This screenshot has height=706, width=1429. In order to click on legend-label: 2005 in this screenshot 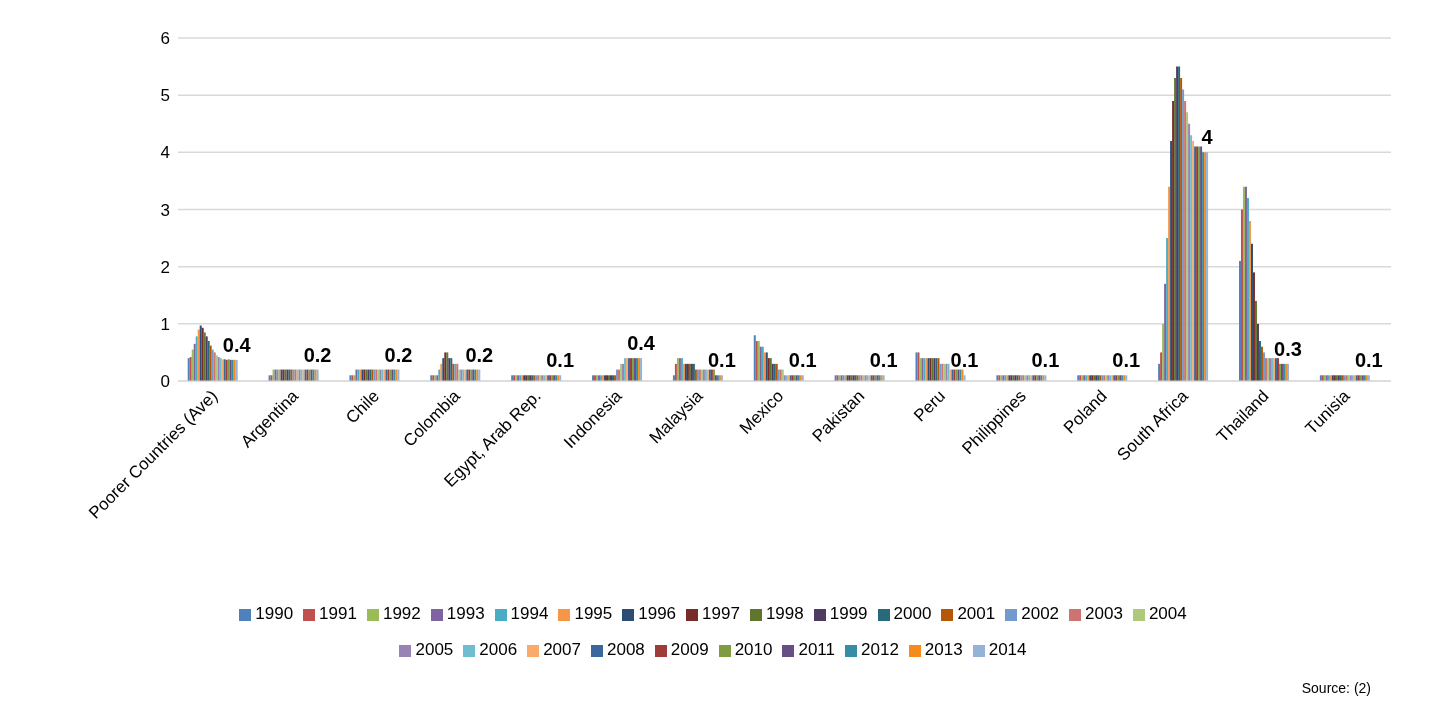, I will do `click(434, 649)`.